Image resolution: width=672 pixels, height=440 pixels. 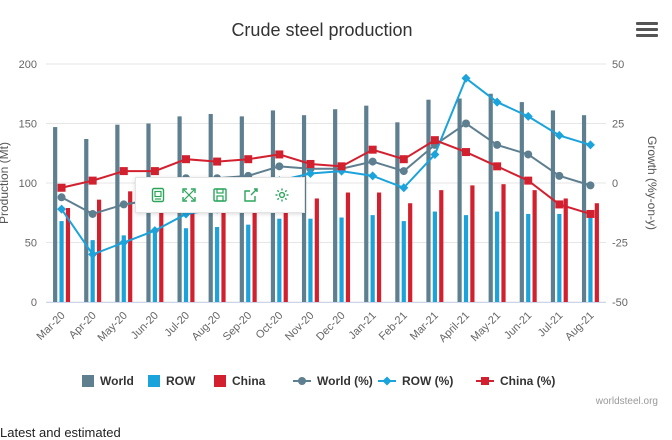 What do you see at coordinates (626, 401) in the screenshot?
I see `credit-link: worldsteel.org` at bounding box center [626, 401].